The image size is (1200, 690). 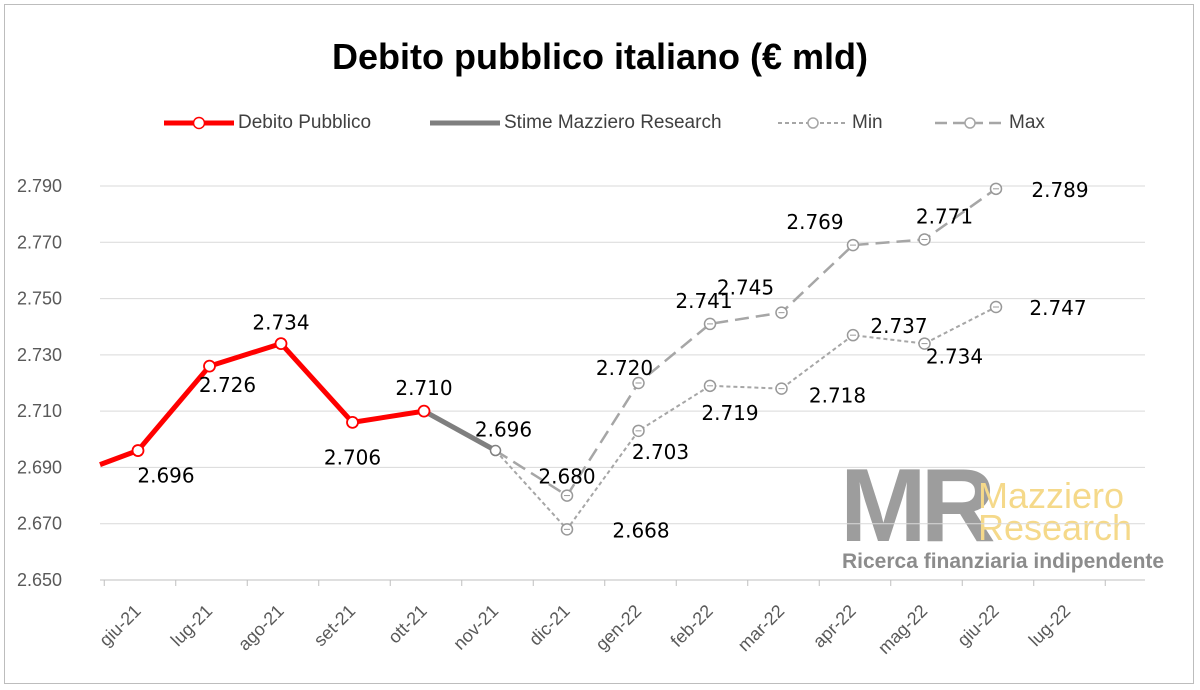 What do you see at coordinates (902, 629) in the screenshot?
I see `x-tick-label: mag-22` at bounding box center [902, 629].